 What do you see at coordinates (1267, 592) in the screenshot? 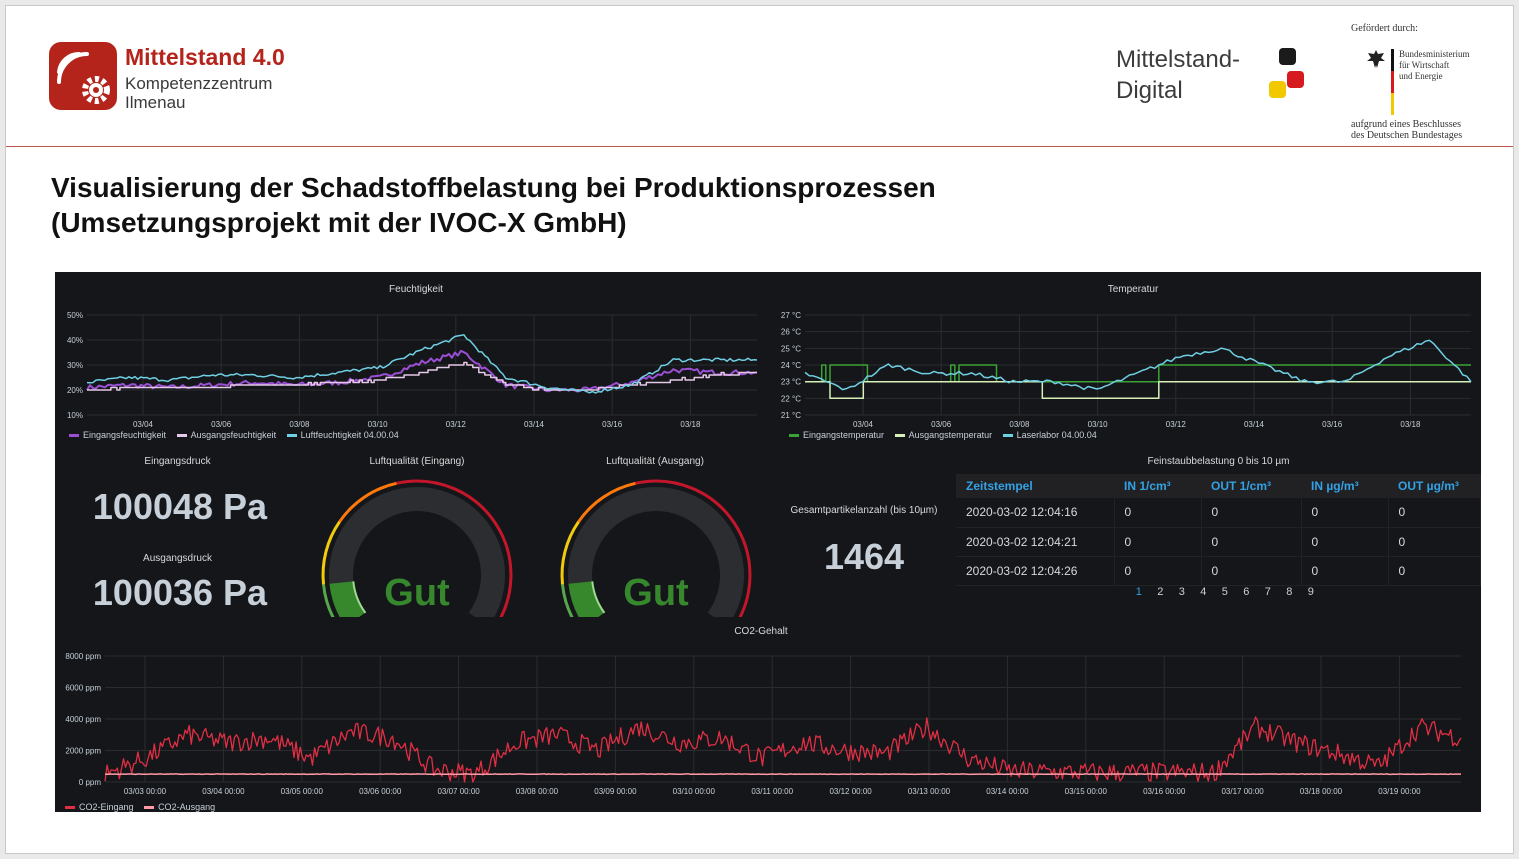
I see `page-link: 7` at bounding box center [1267, 592].